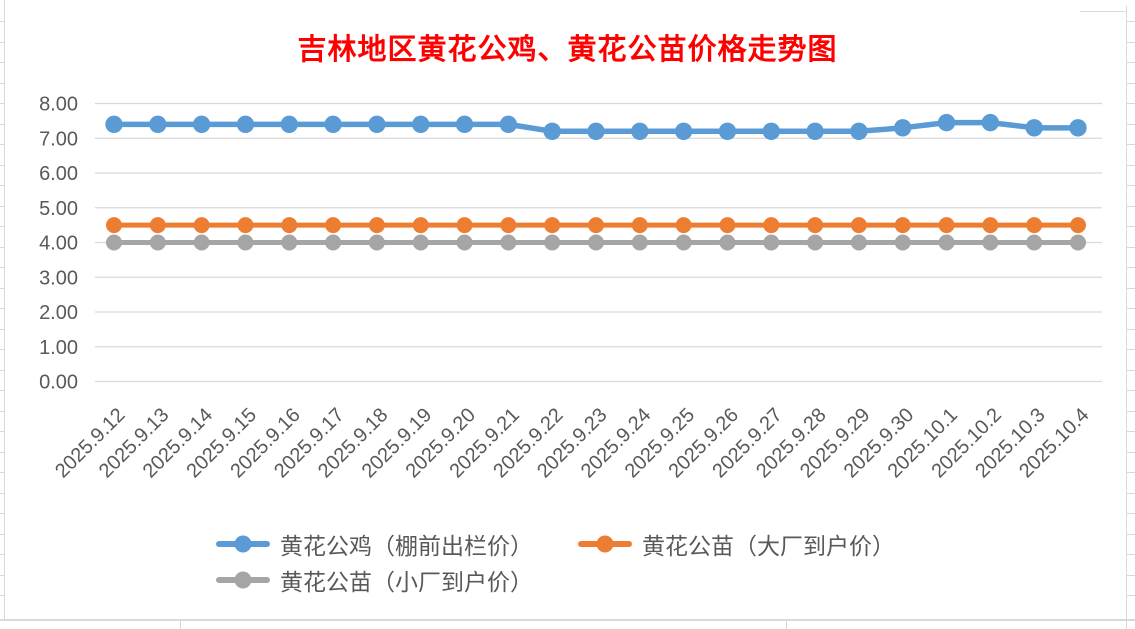 The width and height of the screenshot is (1135, 629). What do you see at coordinates (58, 348) in the screenshot?
I see `svg-text: 1.00` at bounding box center [58, 348].